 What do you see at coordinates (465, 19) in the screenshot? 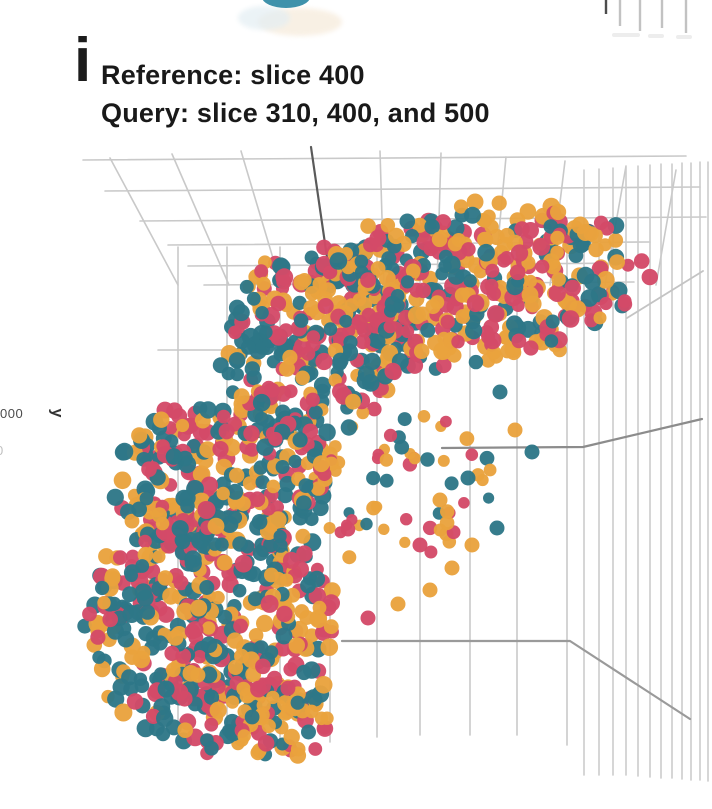
I see `cropped-neighbor-panel-fragments` at bounding box center [465, 19].